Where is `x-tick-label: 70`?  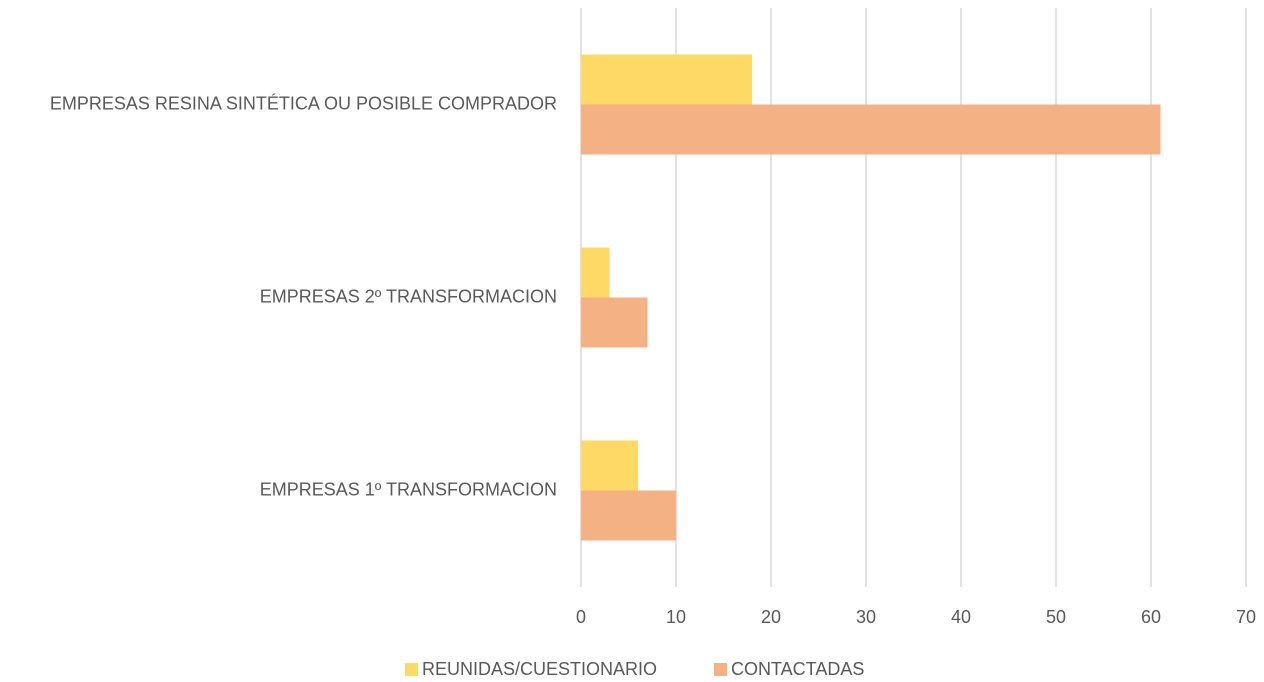 x-tick-label: 70 is located at coordinates (1246, 617).